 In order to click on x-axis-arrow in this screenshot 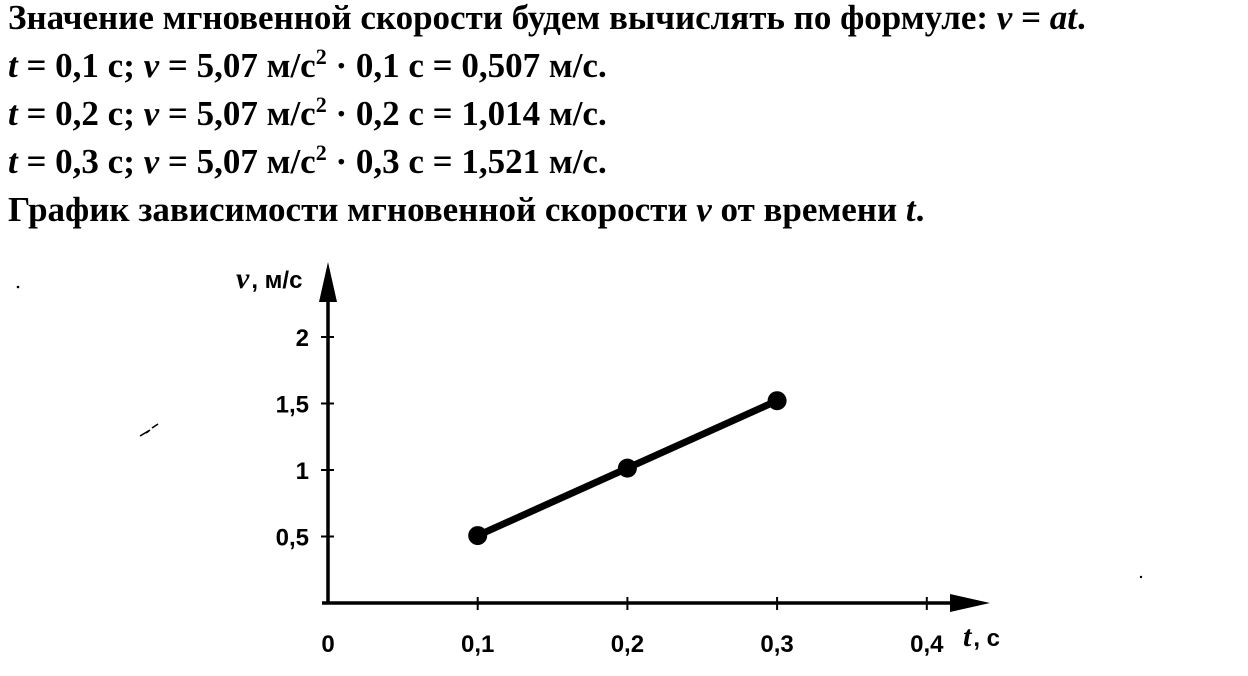, I will do `click(970, 603)`.